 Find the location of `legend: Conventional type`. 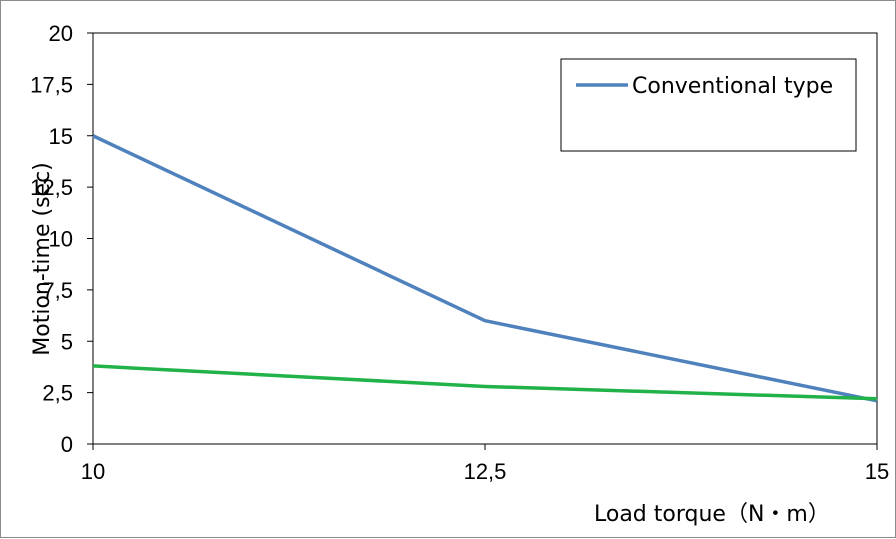

legend: Conventional type is located at coordinates (708, 105).